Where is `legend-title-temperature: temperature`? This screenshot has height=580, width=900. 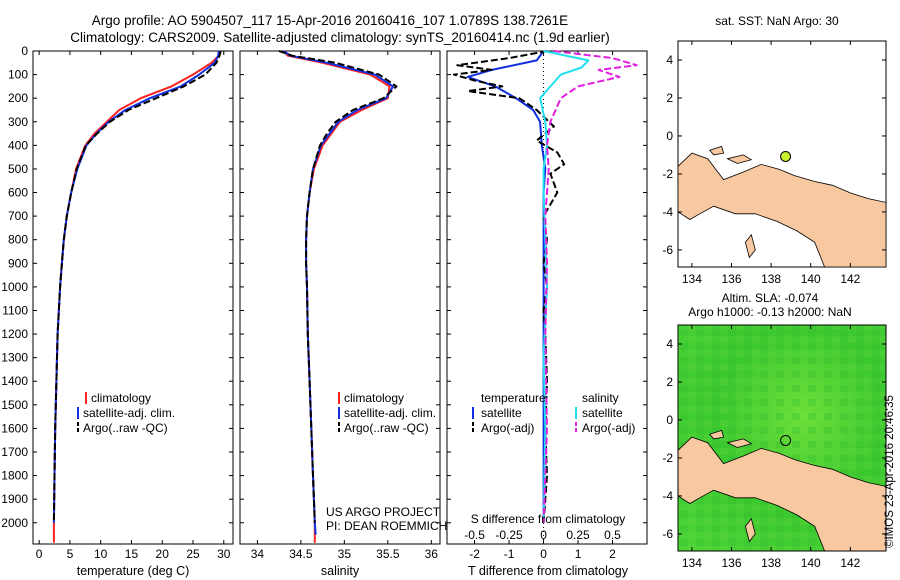 legend-title-temperature: temperature is located at coordinates (513, 398).